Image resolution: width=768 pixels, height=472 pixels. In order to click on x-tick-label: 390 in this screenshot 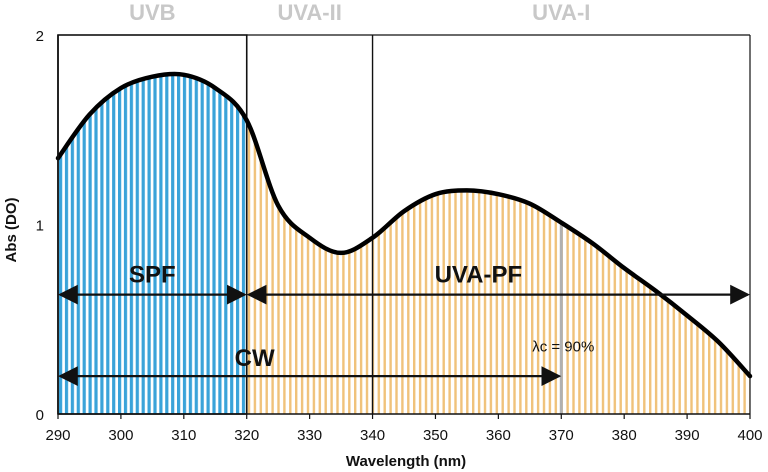, I will do `click(687, 435)`.